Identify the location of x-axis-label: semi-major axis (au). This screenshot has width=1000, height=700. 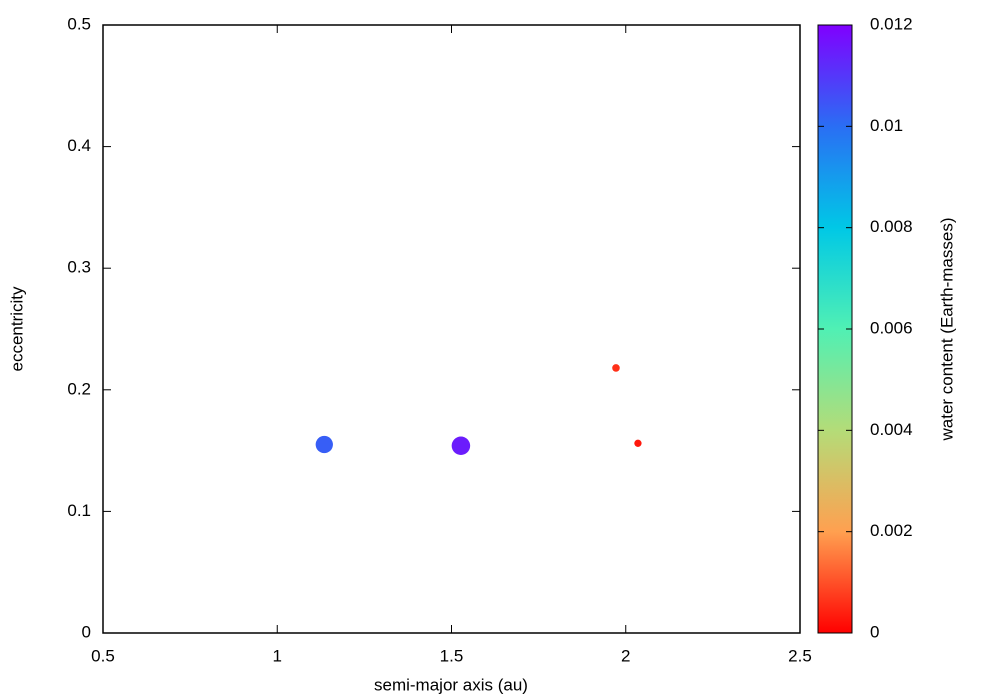
(451, 684).